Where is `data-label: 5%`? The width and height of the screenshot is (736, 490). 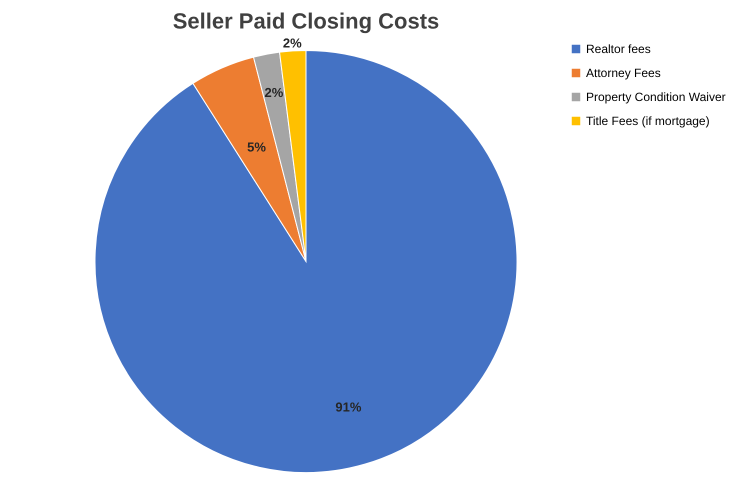
data-label: 5% is located at coordinates (256, 146).